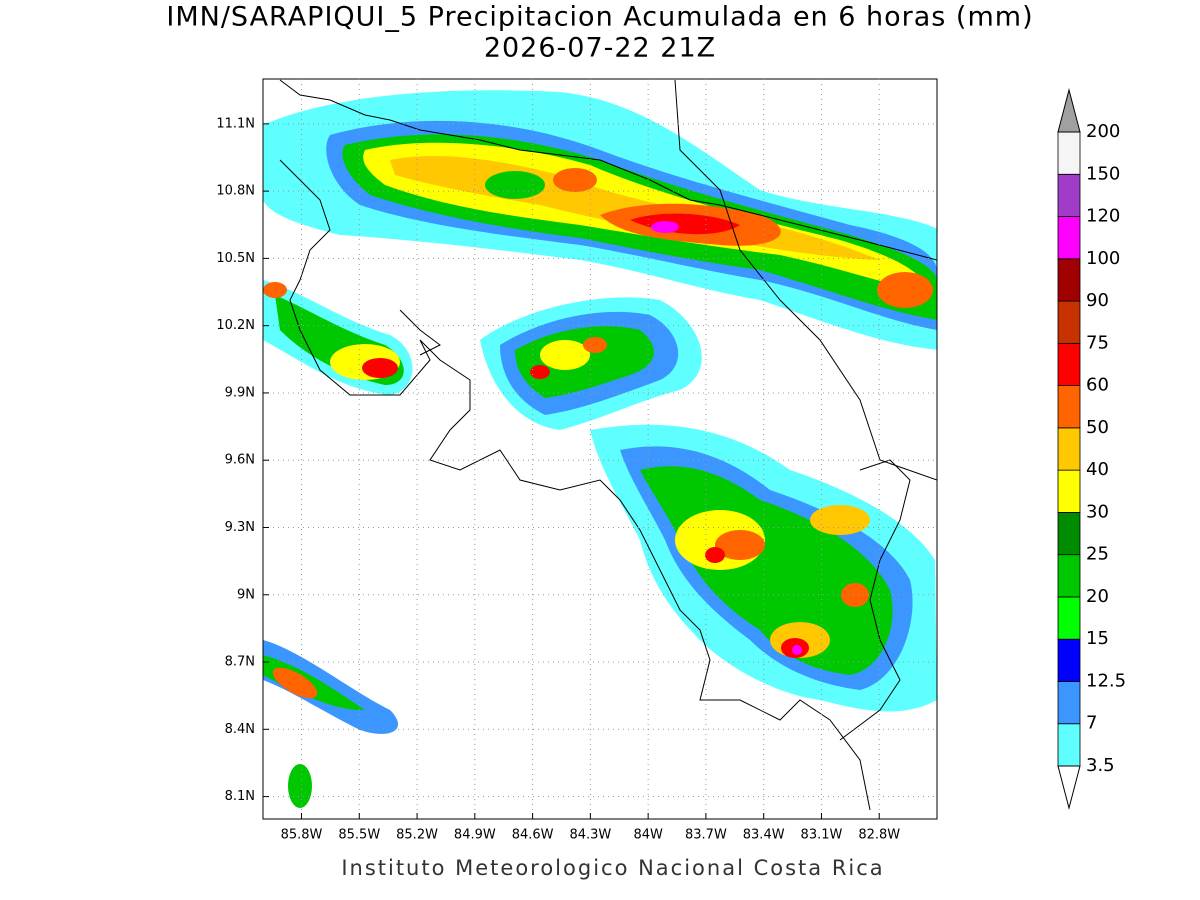 The width and height of the screenshot is (1200, 900). What do you see at coordinates (1106, 680) in the screenshot?
I see `colorbar-label: 12.5` at bounding box center [1106, 680].